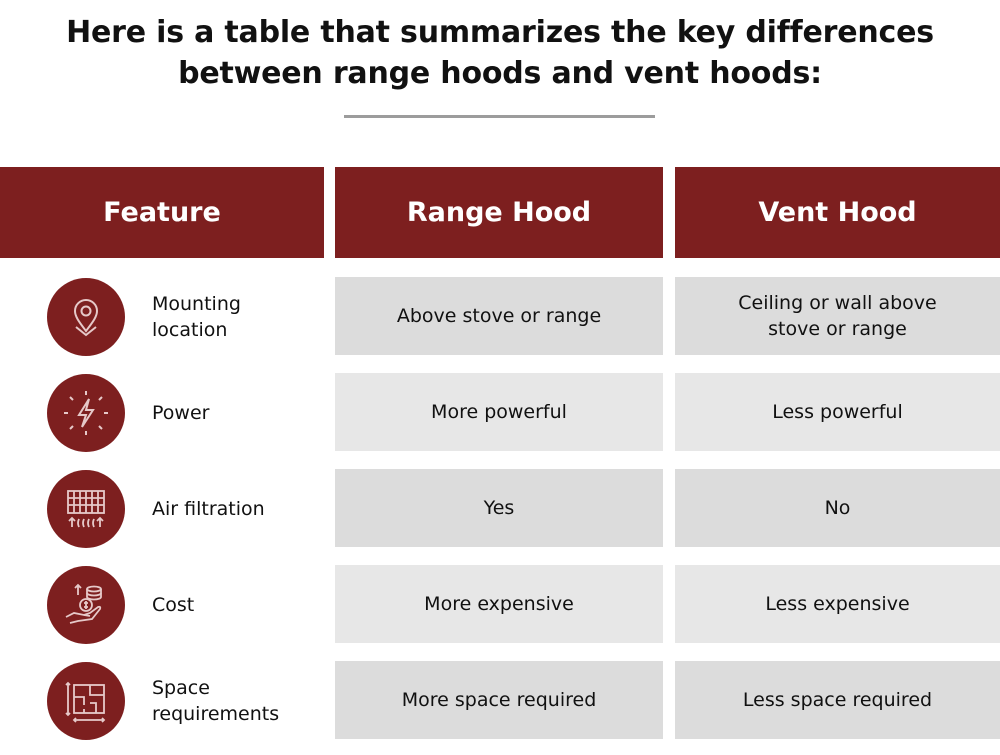 The height and width of the screenshot is (755, 1000). What do you see at coordinates (837, 508) in the screenshot?
I see `vent-hood-cell: No` at bounding box center [837, 508].